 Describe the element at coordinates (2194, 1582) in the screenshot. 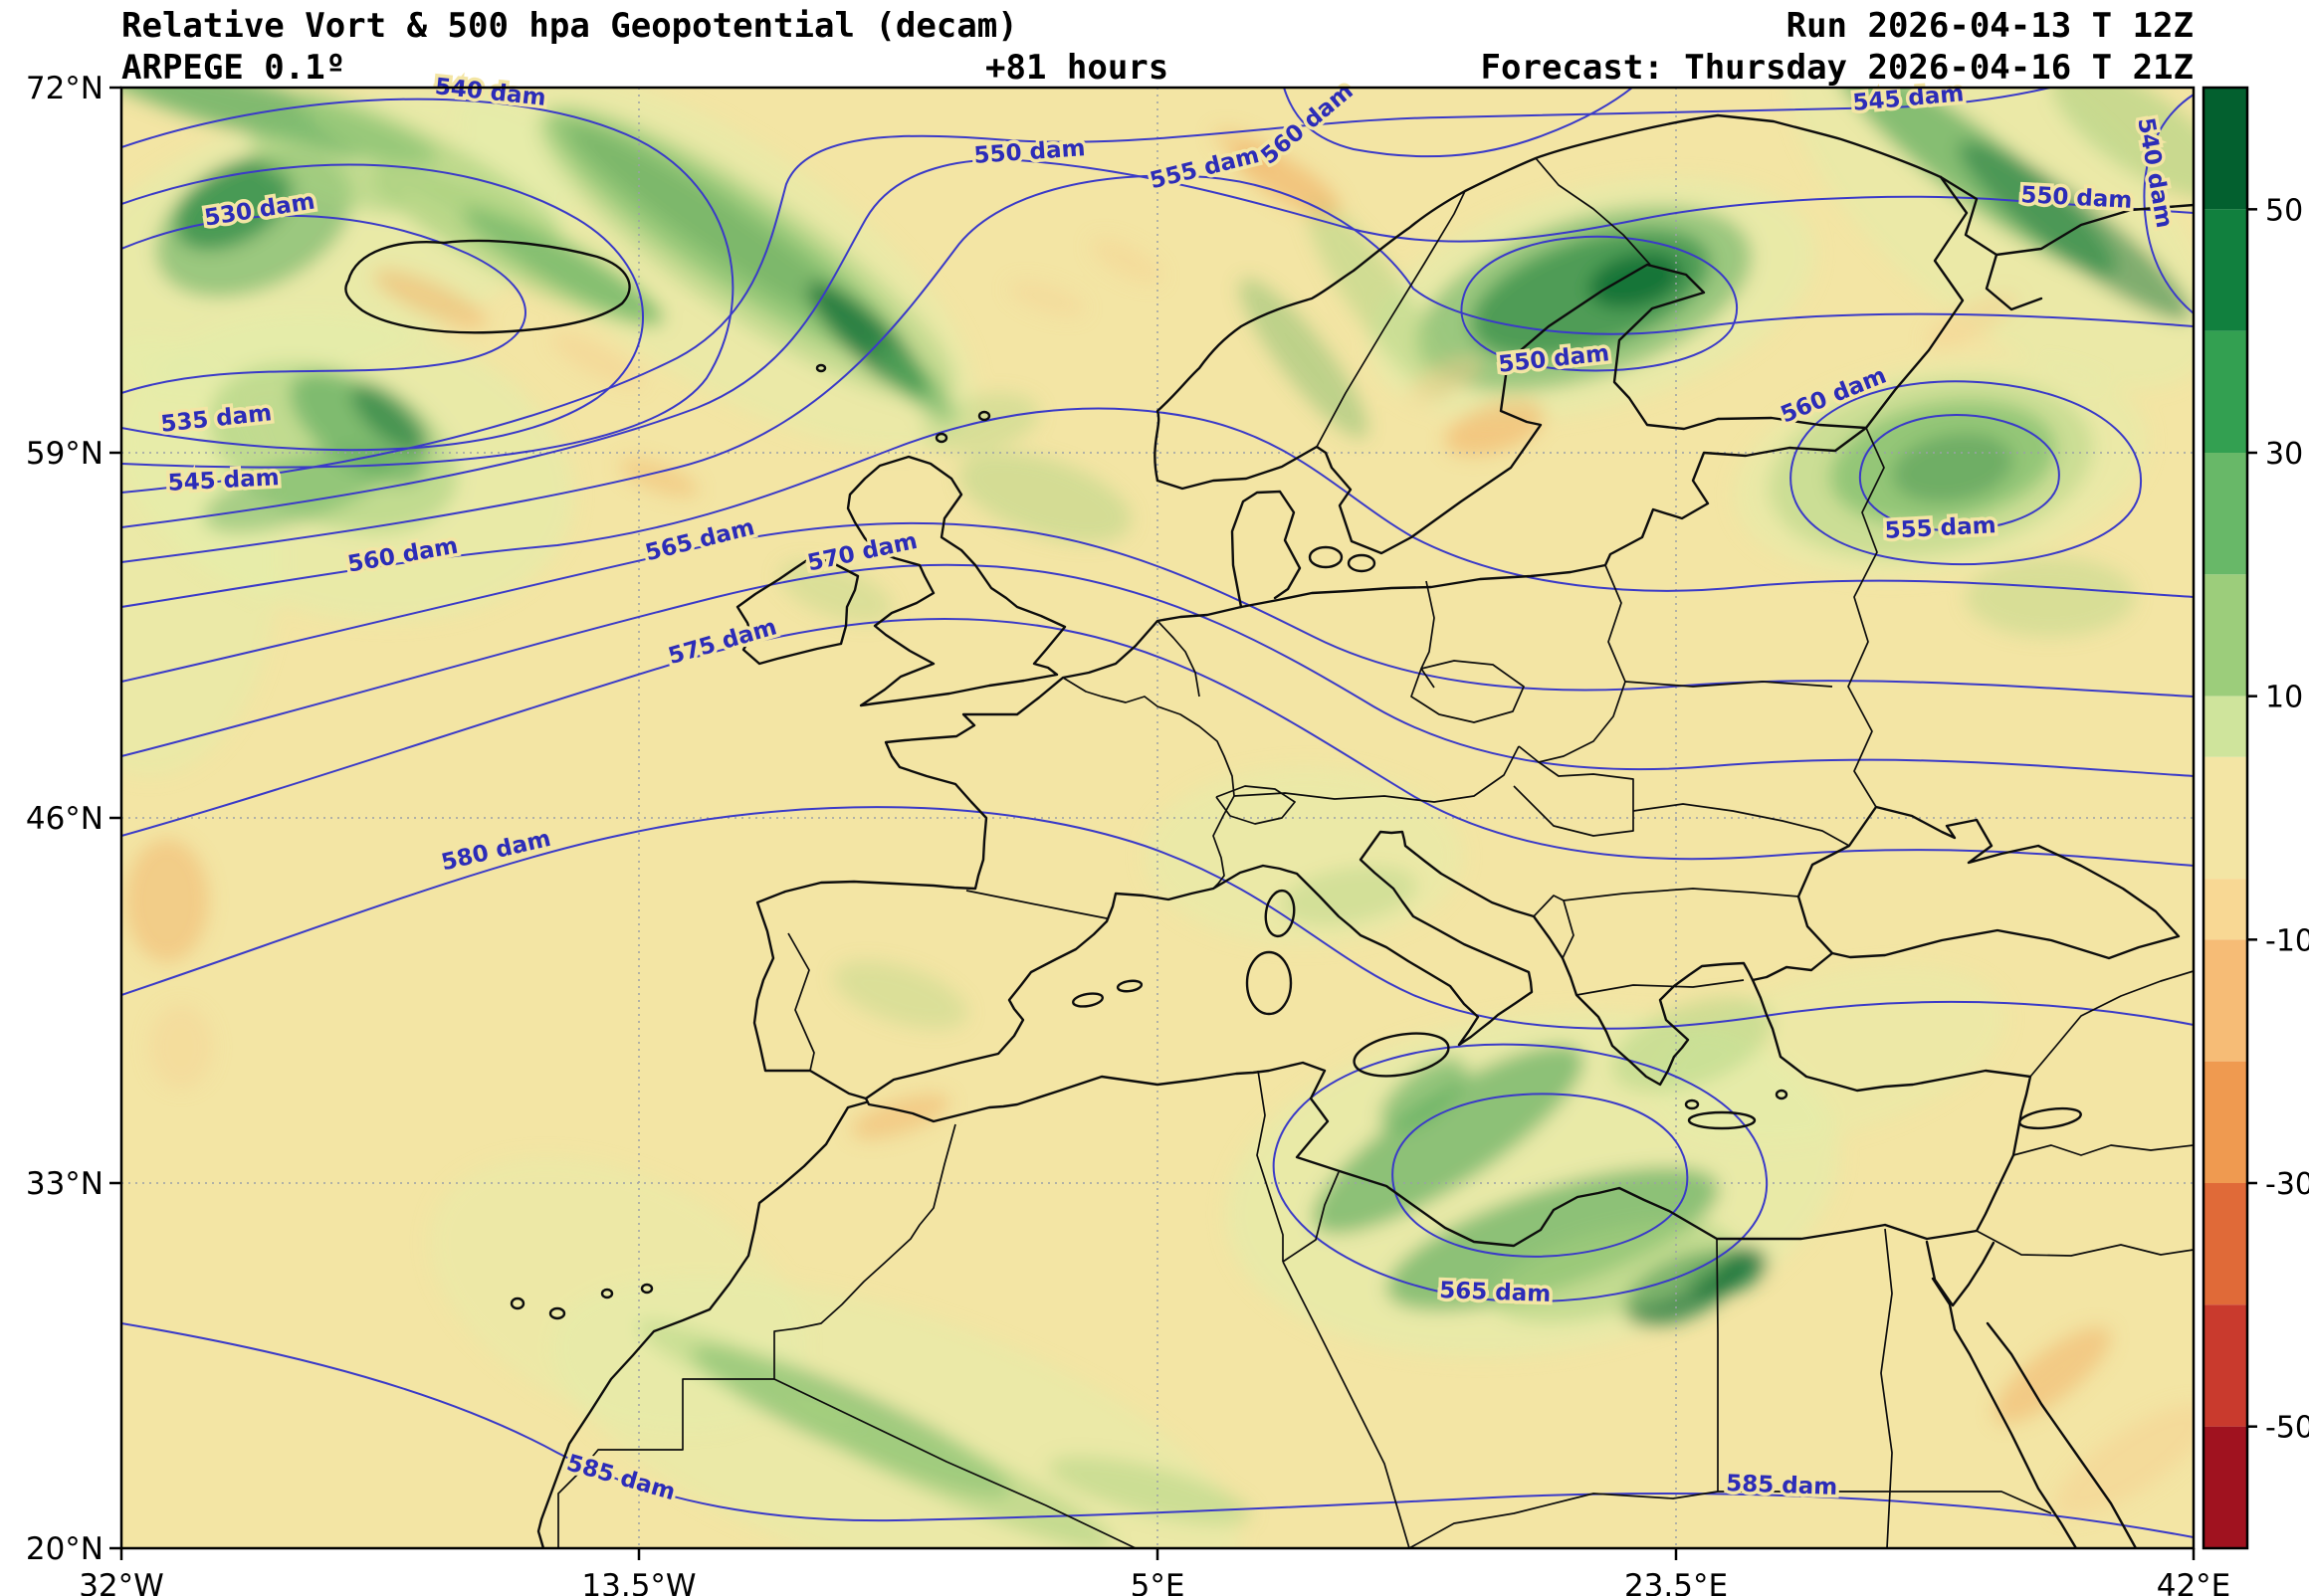

I see `svg-text: 42°E` at that location.